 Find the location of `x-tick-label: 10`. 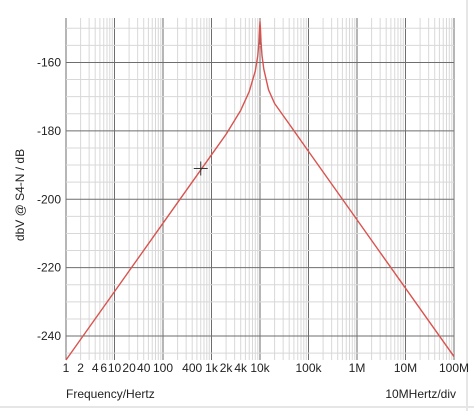

x-tick-label: 10 is located at coordinates (115, 368).